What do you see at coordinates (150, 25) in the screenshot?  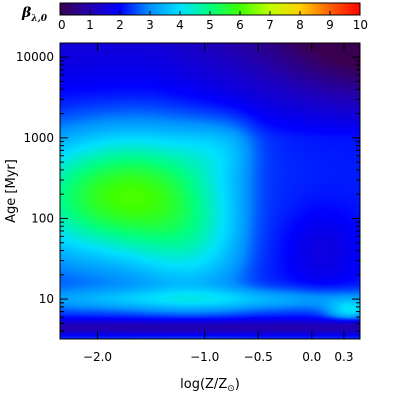 I see `colorbar-tick-label: 3` at bounding box center [150, 25].